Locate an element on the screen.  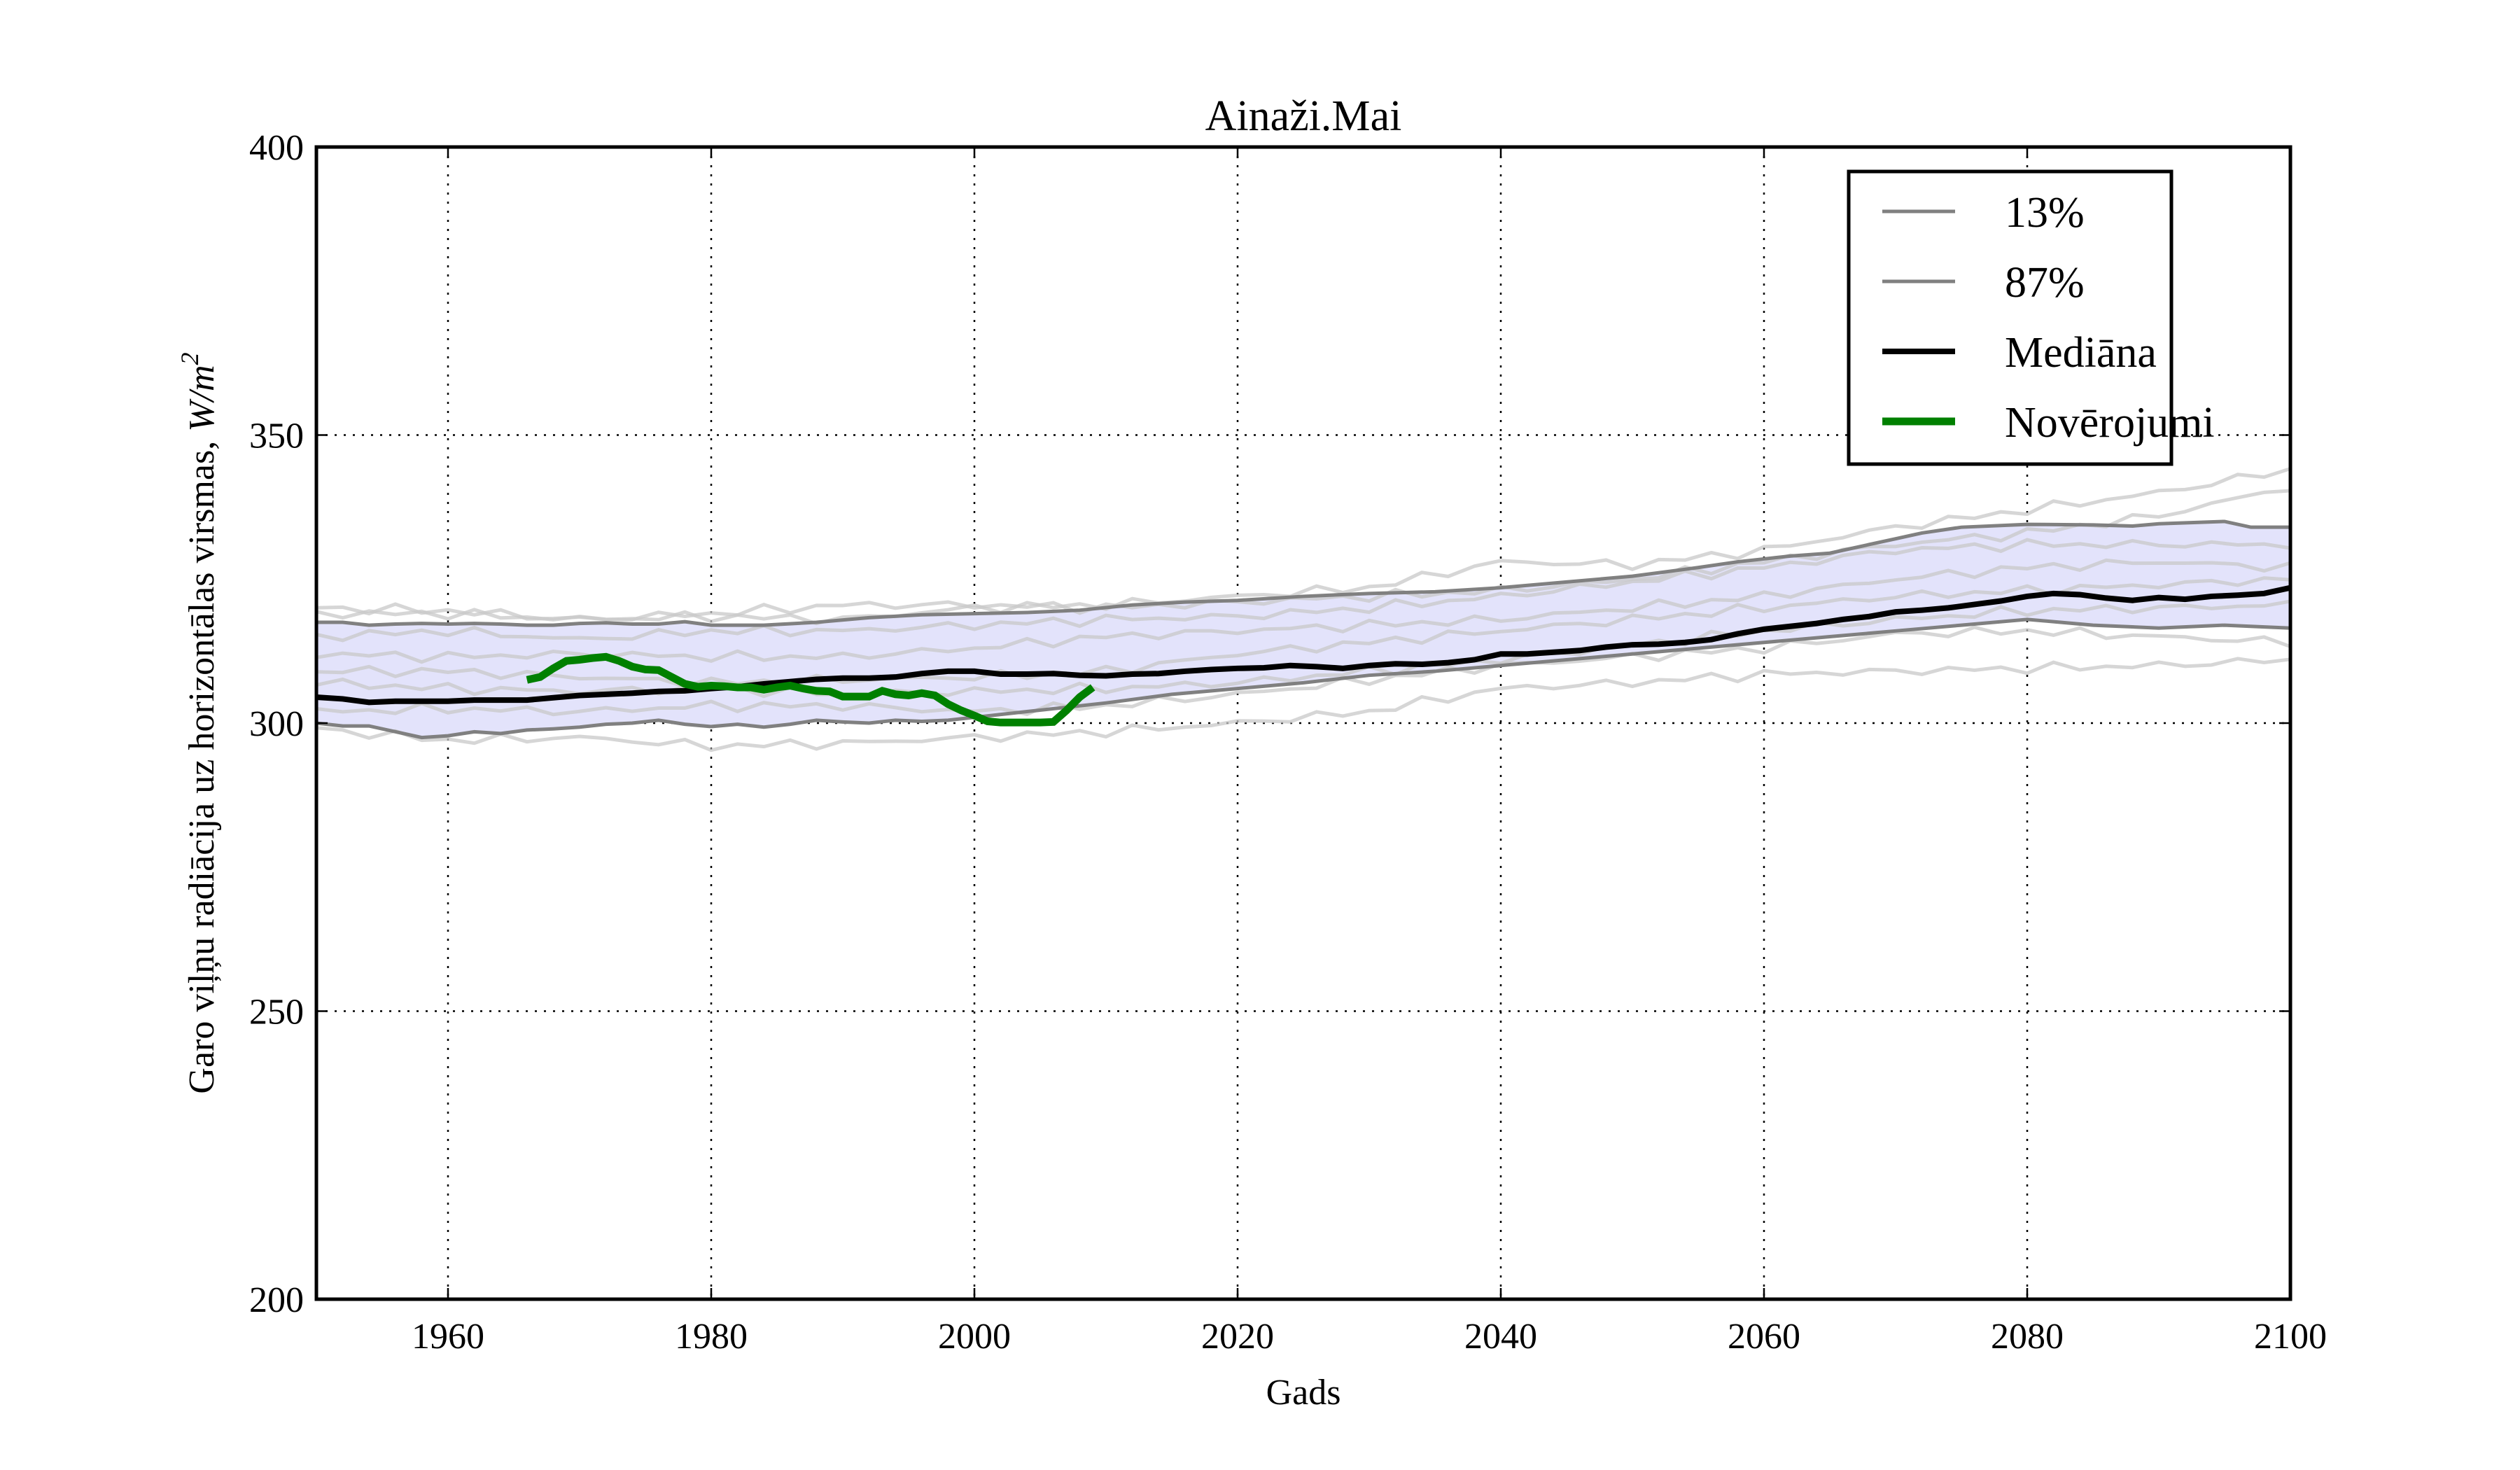
x-tick-label: 2020 is located at coordinates (1237, 1337).